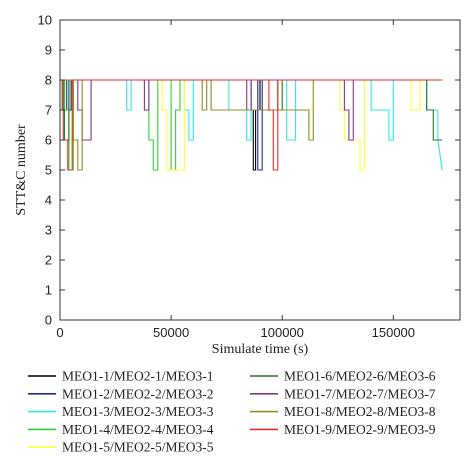 Image resolution: width=474 pixels, height=474 pixels. What do you see at coordinates (48, 260) in the screenshot?
I see `y-tick-label: 2` at bounding box center [48, 260].